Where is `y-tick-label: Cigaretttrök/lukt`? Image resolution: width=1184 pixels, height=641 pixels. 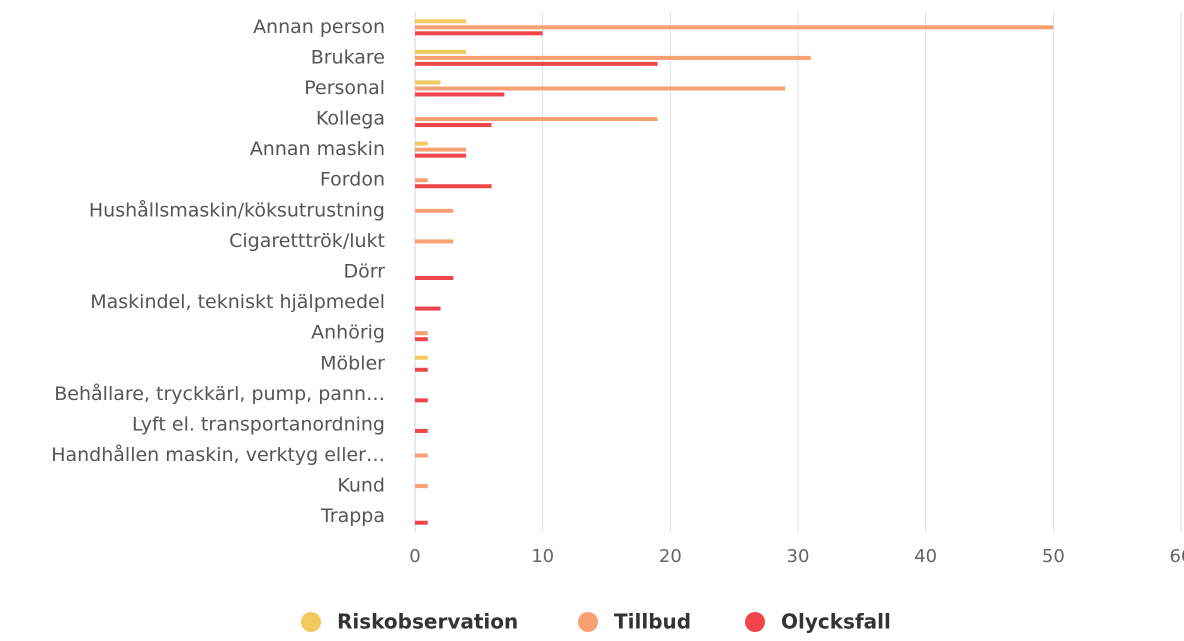
y-tick-label: Cigaretttrök/lukt is located at coordinates (307, 241).